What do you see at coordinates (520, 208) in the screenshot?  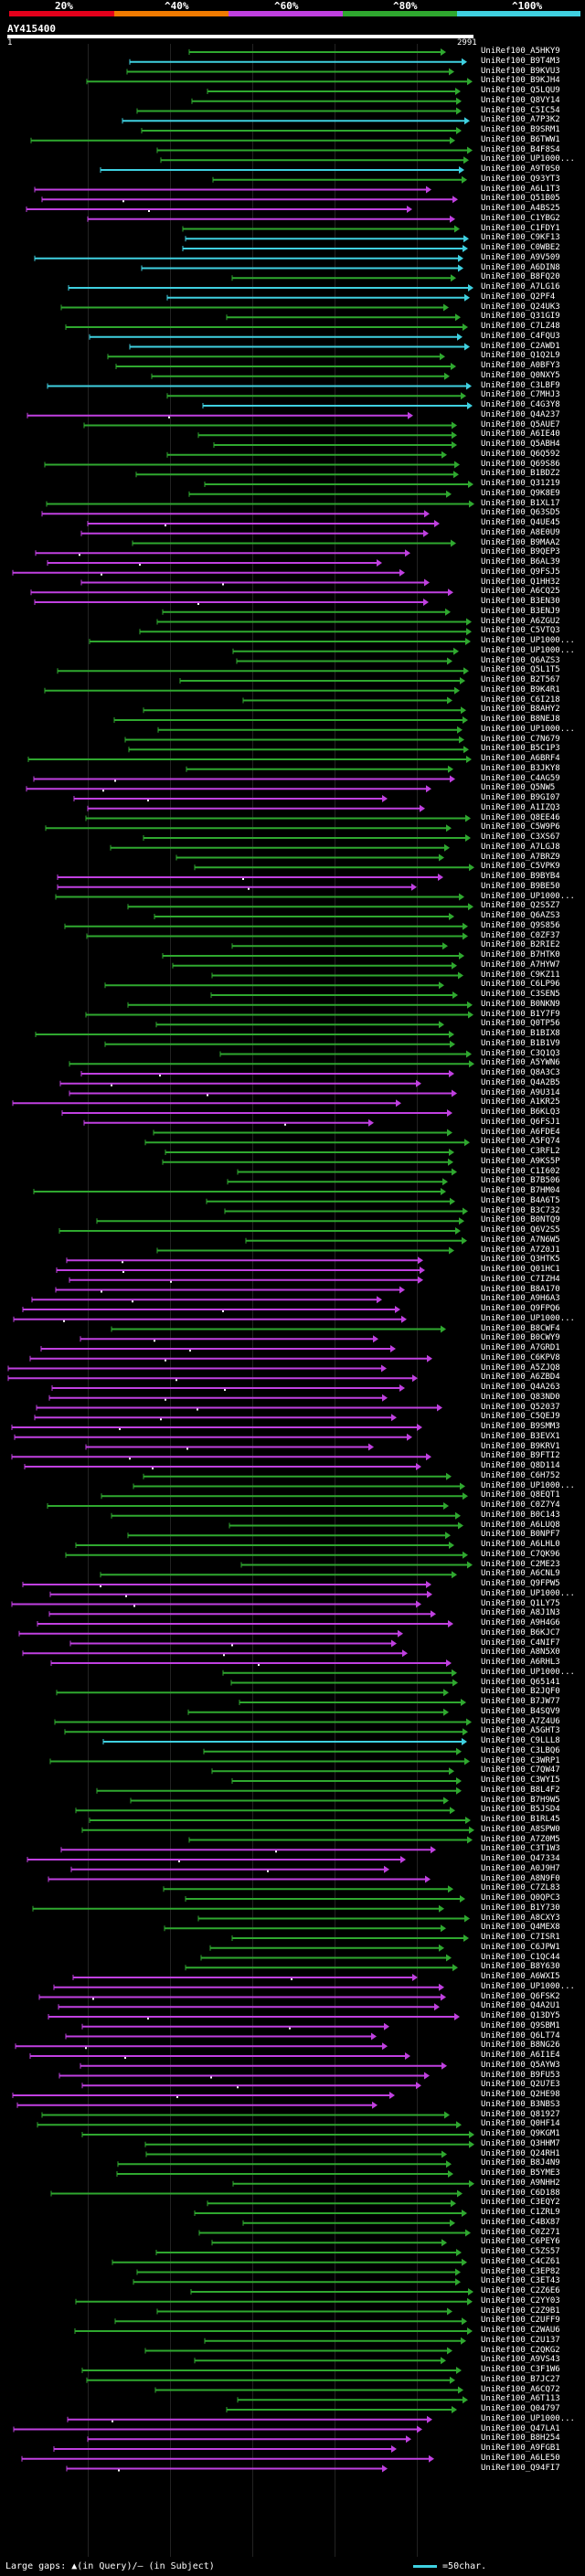 I see `hit-label: UniRef100_A4BS25` at bounding box center [520, 208].